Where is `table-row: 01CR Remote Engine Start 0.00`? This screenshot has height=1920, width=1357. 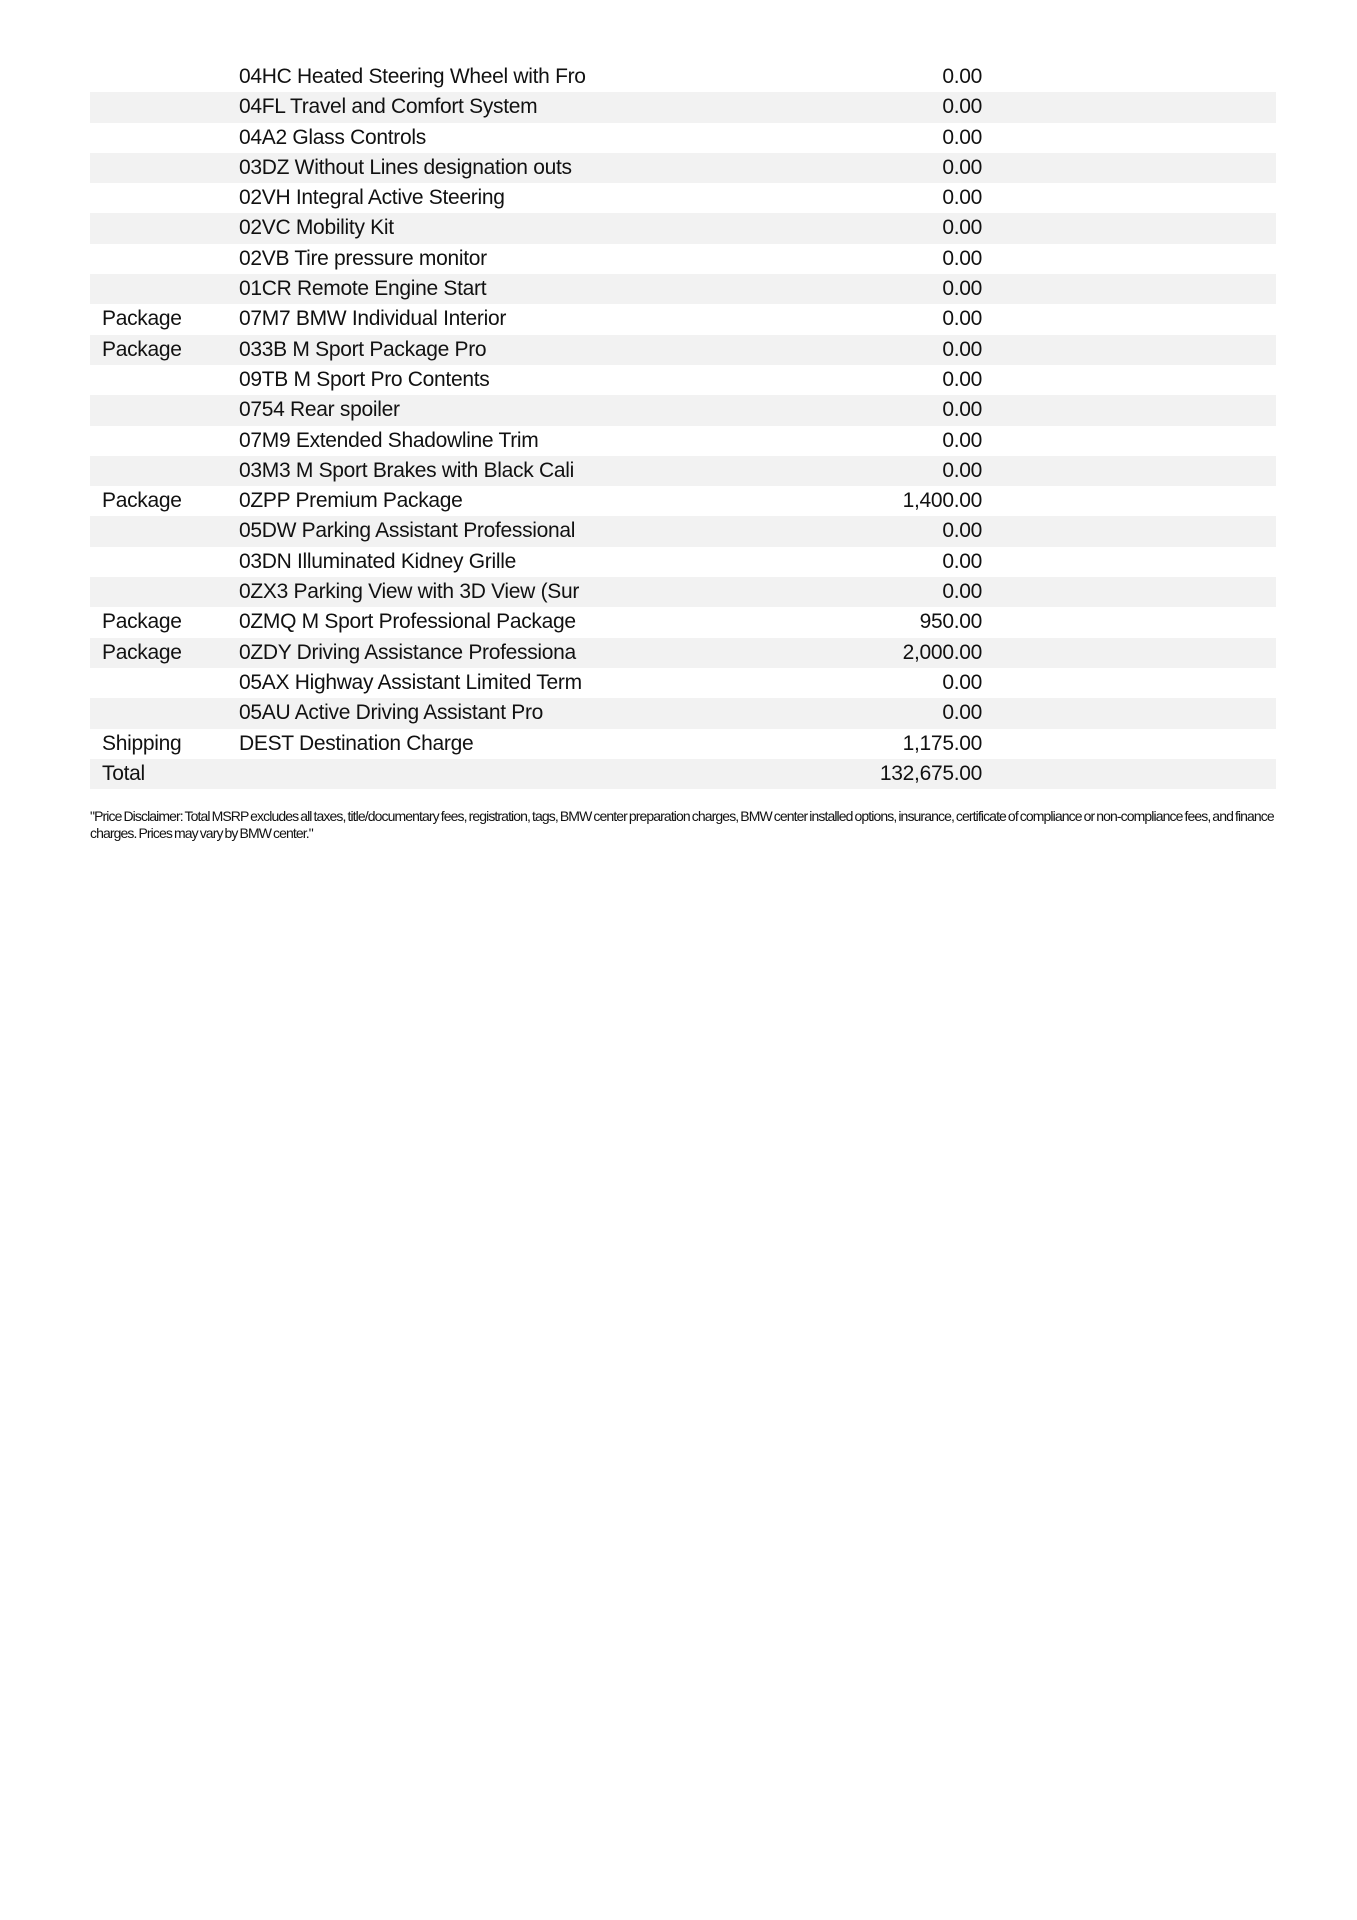 table-row: 01CR Remote Engine Start 0.00 is located at coordinates (683, 289).